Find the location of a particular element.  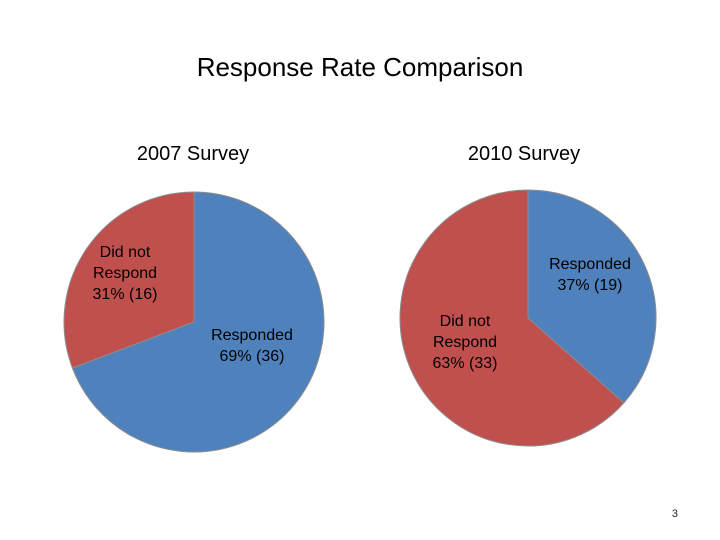

pie-slice-2007-did-not-respond is located at coordinates (129, 280).